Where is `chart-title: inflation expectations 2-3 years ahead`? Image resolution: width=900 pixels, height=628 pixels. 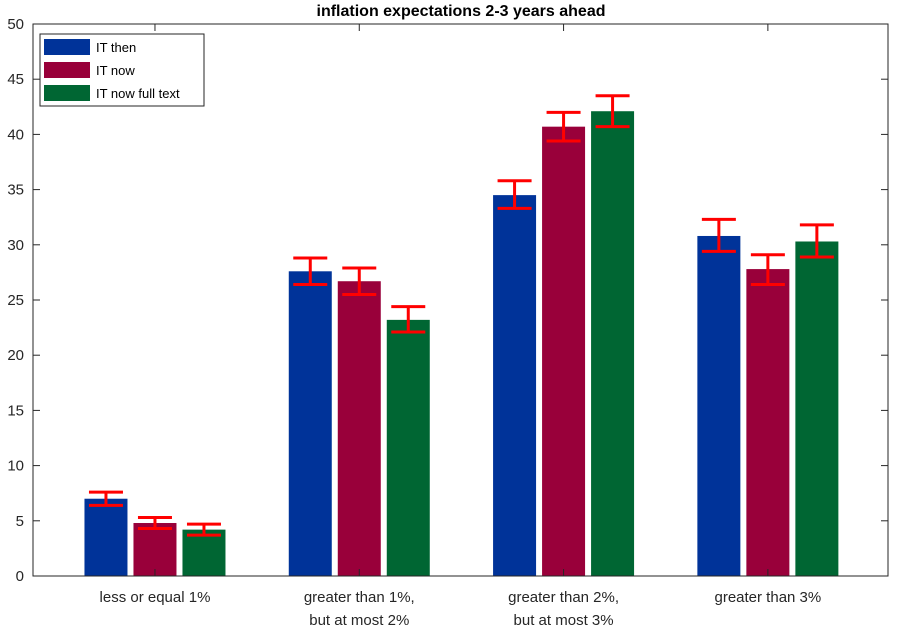 chart-title: inflation expectations 2-3 years ahead is located at coordinates (461, 11).